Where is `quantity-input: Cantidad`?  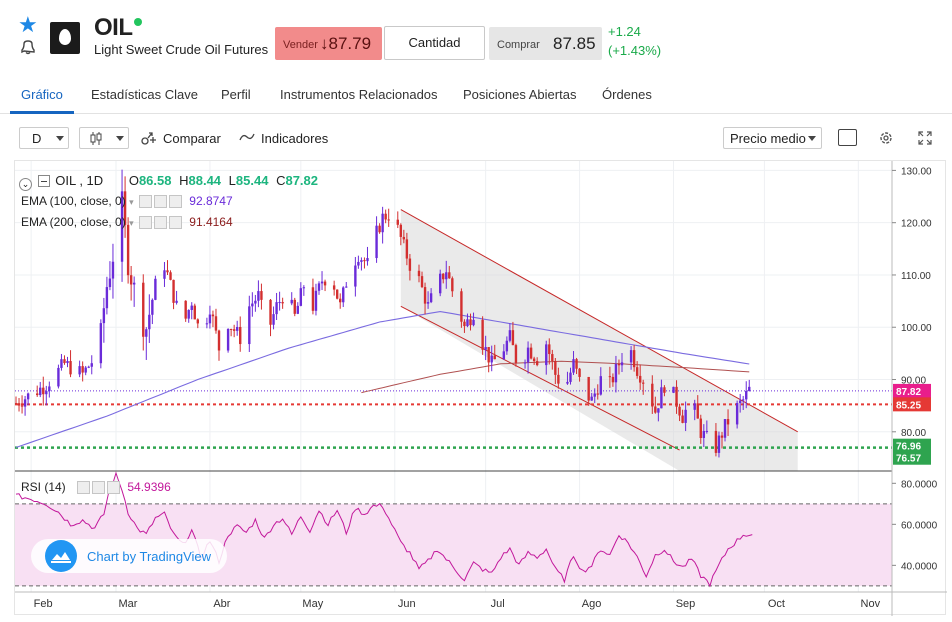
quantity-input: Cantidad is located at coordinates (434, 43).